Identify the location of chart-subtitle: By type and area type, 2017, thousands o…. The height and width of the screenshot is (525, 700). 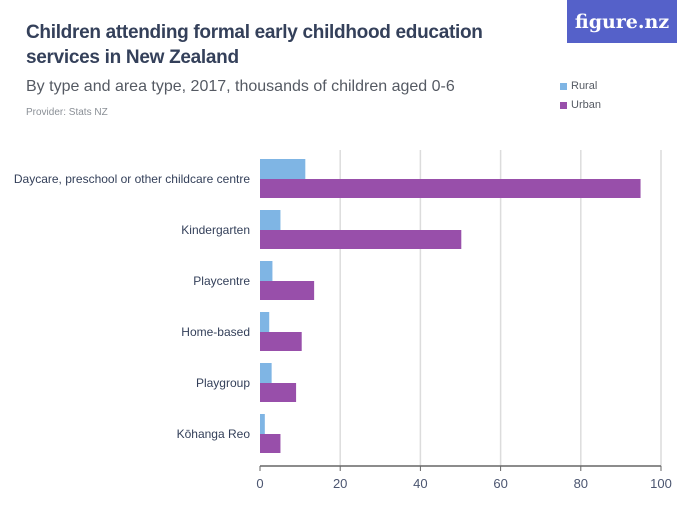
(240, 86).